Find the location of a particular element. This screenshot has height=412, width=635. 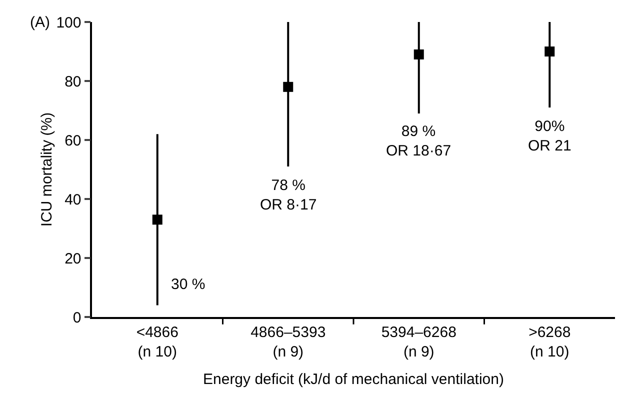

annotation: 90% OR 21 is located at coordinates (550, 136).